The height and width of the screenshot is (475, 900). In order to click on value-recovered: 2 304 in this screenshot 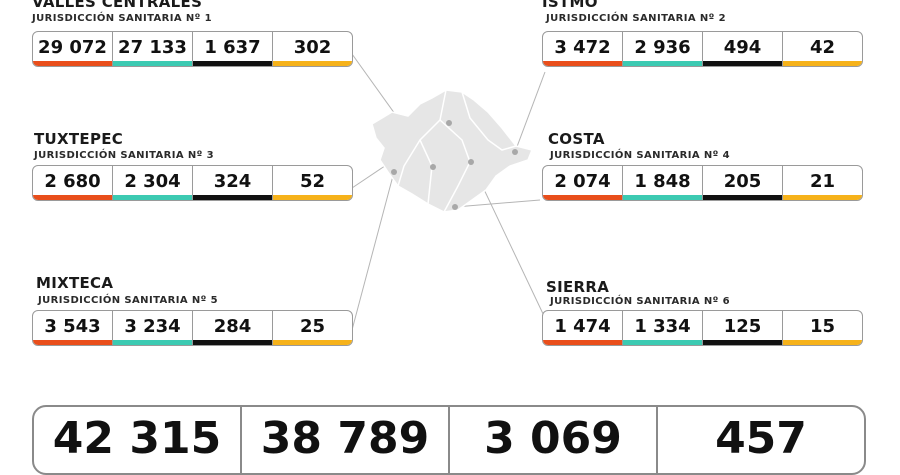, I will do `click(153, 183)`.